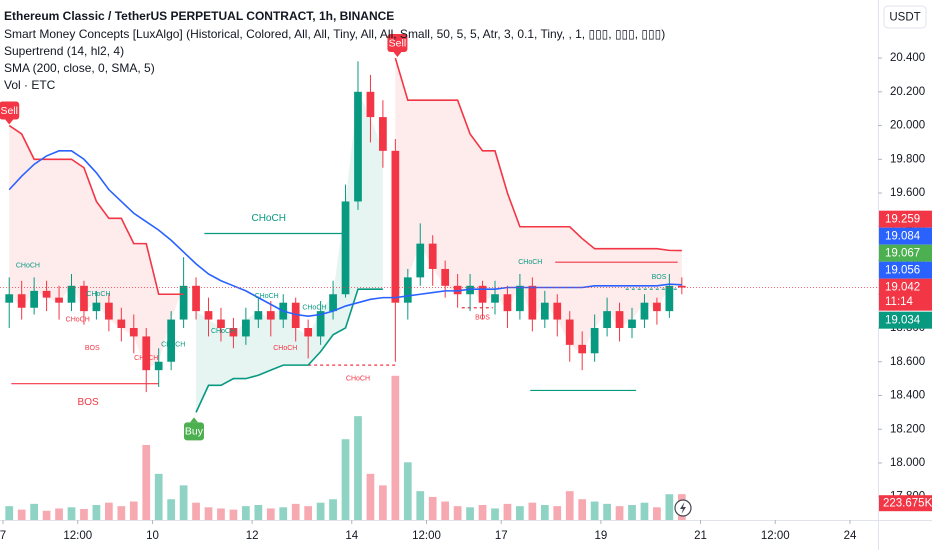  Describe the element at coordinates (903, 237) in the screenshot. I see `price-badge-label: 19.084` at that location.